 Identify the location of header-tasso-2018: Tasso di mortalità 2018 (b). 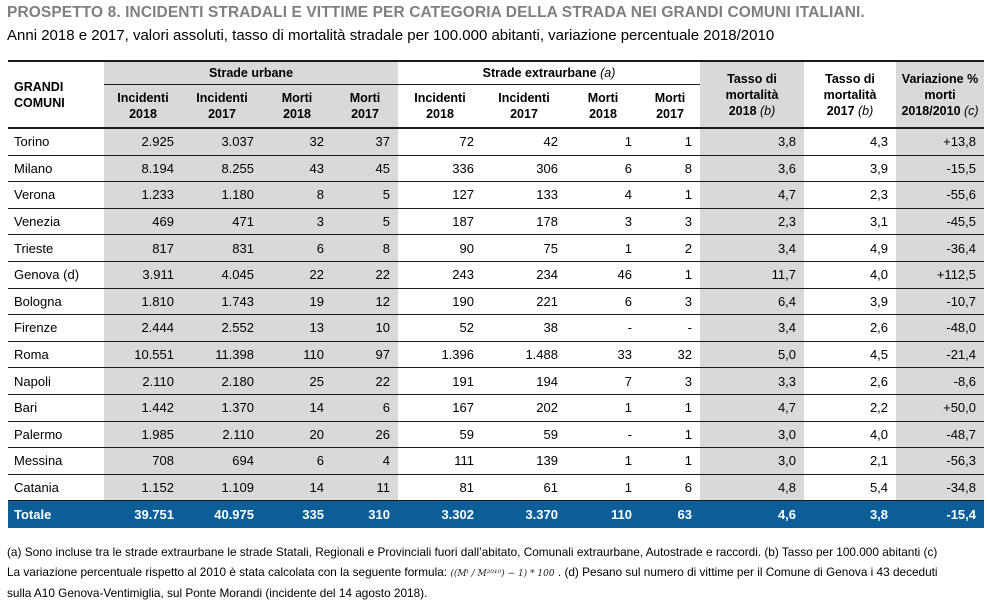
(752, 94).